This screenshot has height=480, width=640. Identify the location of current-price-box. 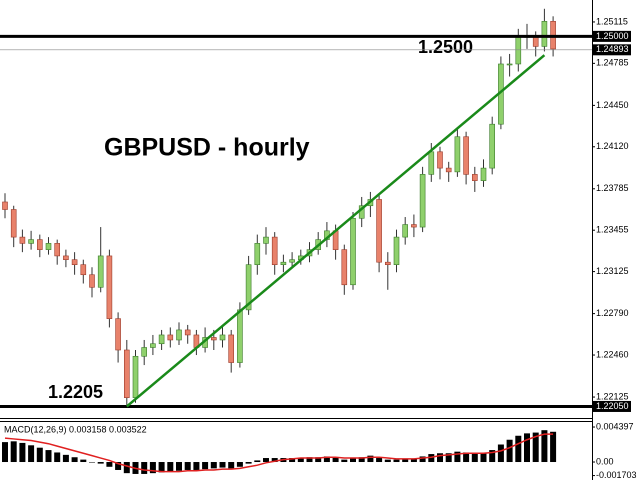
(612, 50).